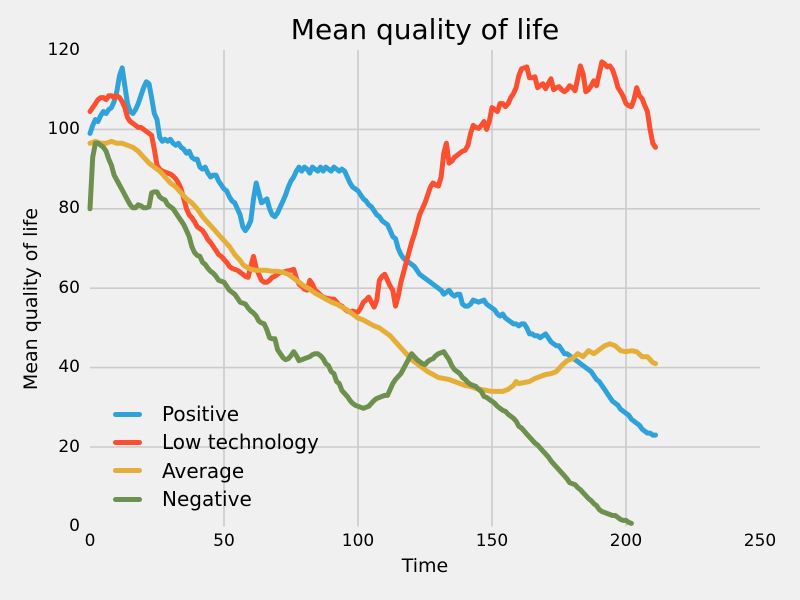  Describe the element at coordinates (626, 541) in the screenshot. I see `x-tick-label: 200` at that location.